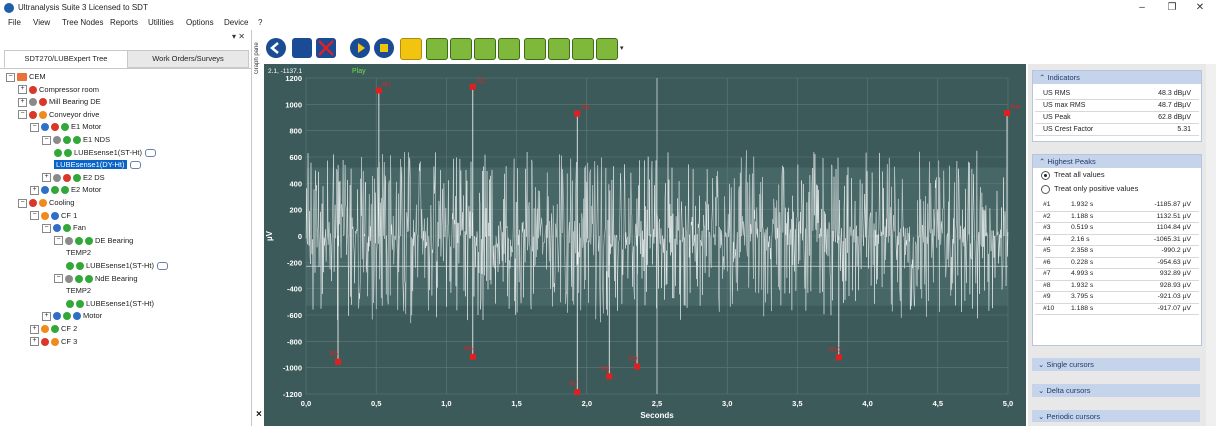 The height and width of the screenshot is (428, 1216). I want to click on close-button: ✕, so click(1200, 7).